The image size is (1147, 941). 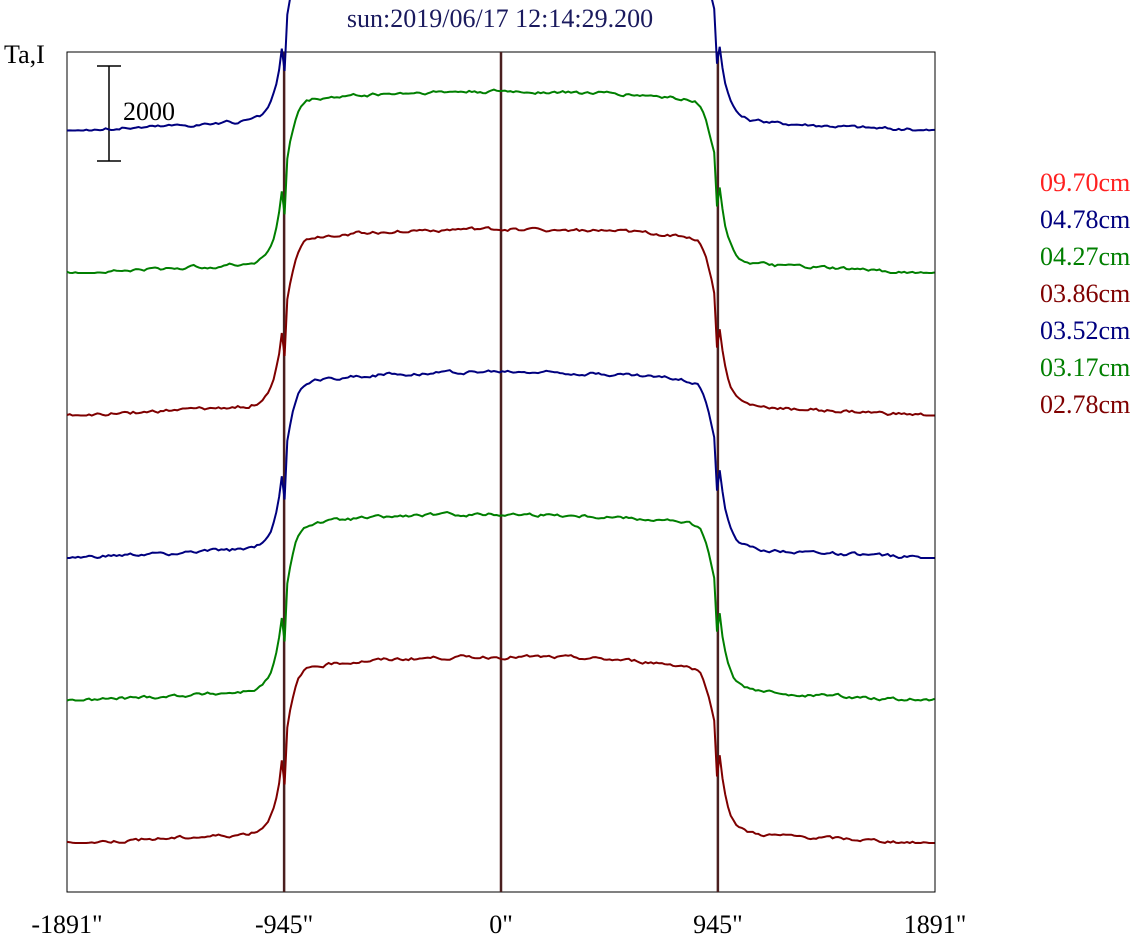 I want to click on legend-item: 04.78cm, so click(x=1085, y=219).